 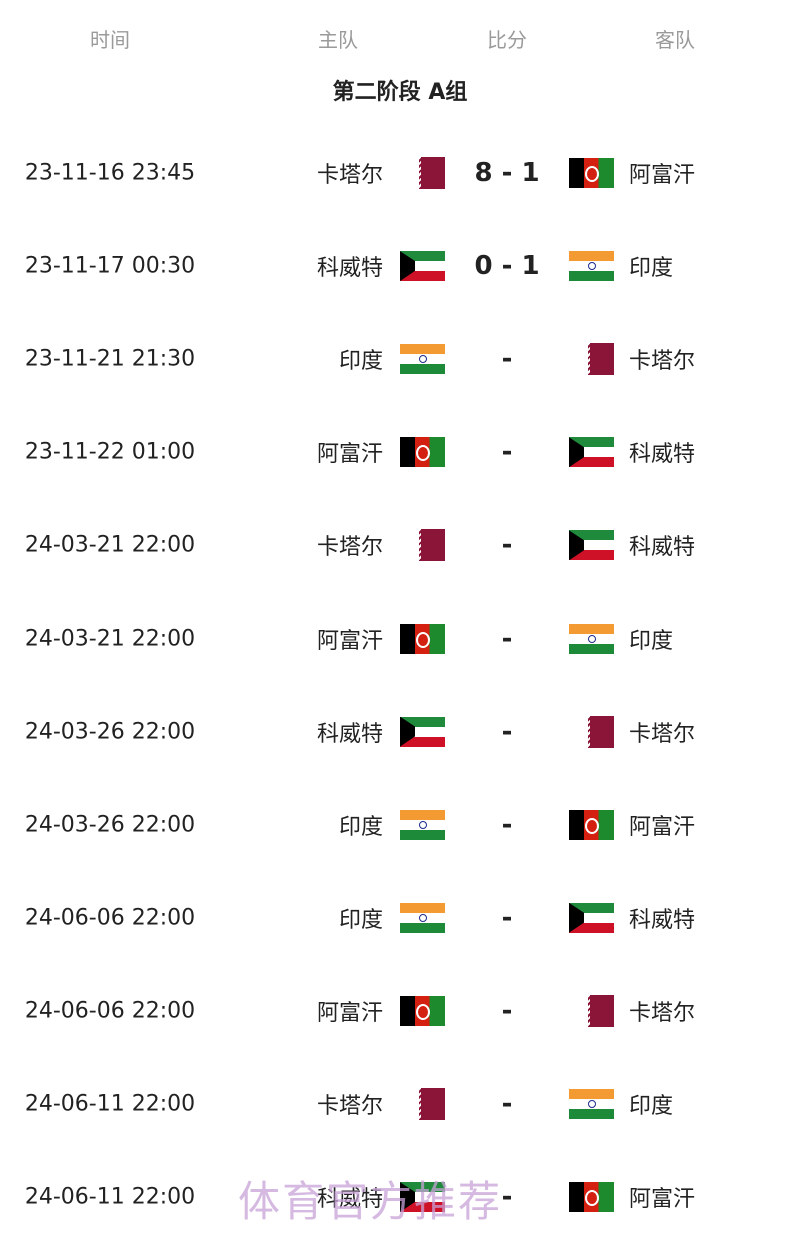 What do you see at coordinates (110, 266) in the screenshot?
I see `match-time: 23-11-17 00:30` at bounding box center [110, 266].